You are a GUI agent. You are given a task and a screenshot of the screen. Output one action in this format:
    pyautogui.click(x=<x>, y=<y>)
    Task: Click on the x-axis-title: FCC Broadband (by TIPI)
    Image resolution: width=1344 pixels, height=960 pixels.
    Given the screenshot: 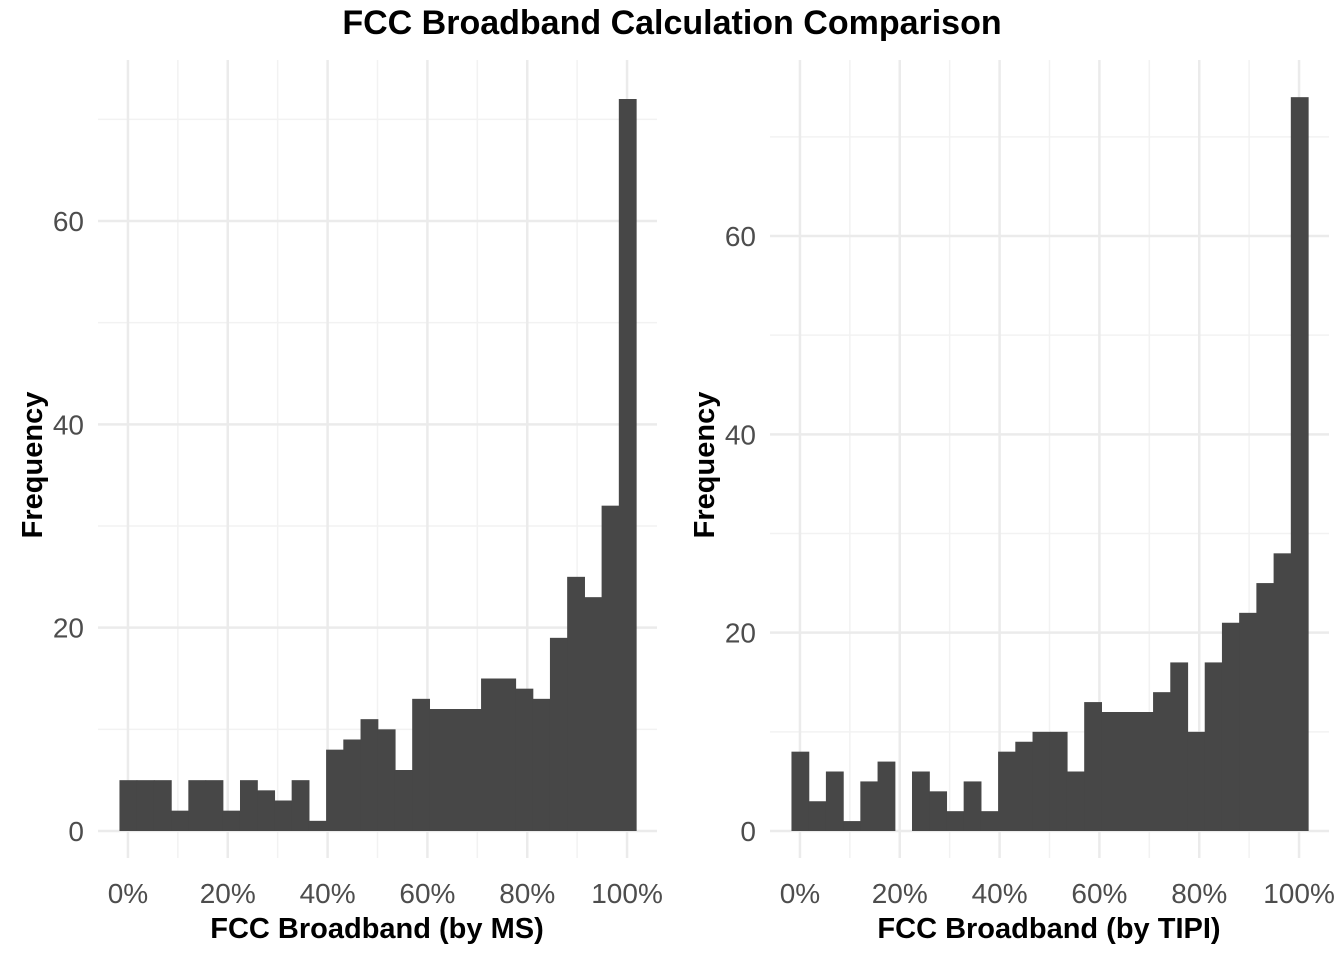 What is the action you would take?
    pyautogui.click(x=1048, y=929)
    